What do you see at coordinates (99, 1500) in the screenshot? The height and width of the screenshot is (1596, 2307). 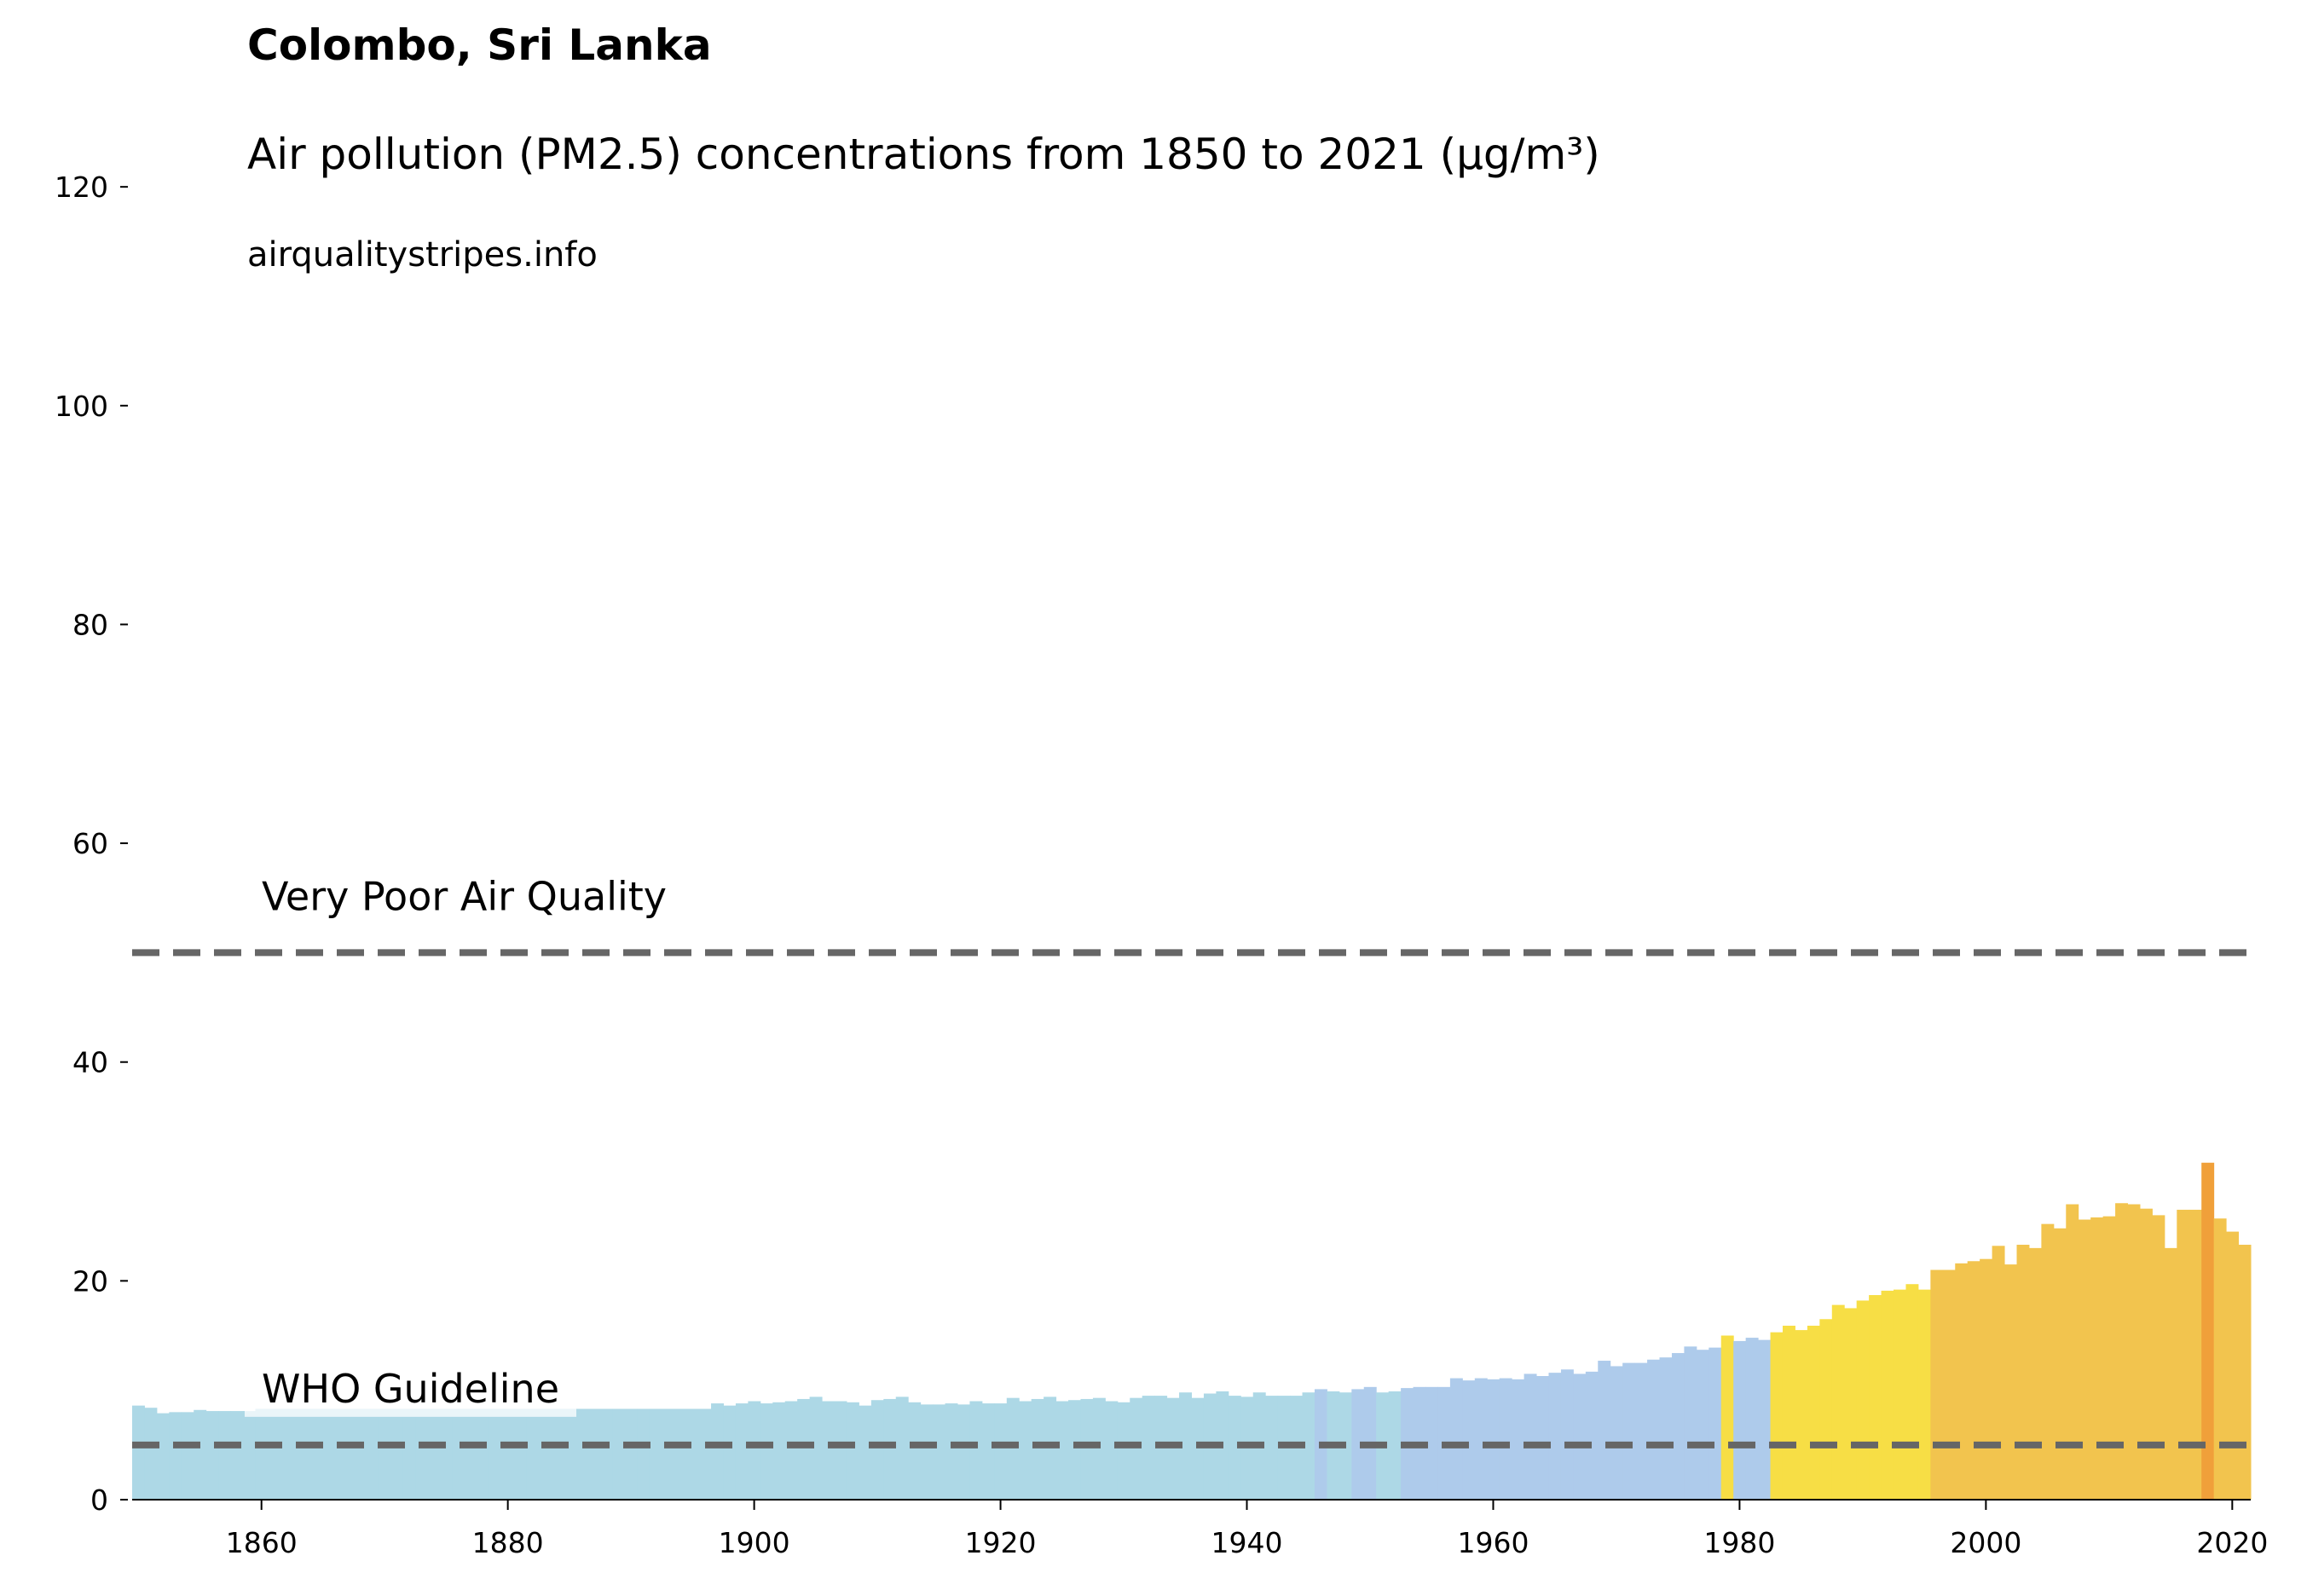 I see `y-tick-label: 0` at bounding box center [99, 1500].